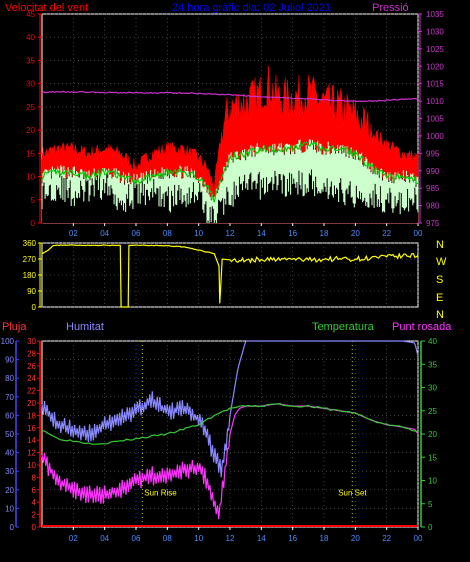  What do you see at coordinates (30, 243) in the screenshot?
I see `direction-degree-label: 360` at bounding box center [30, 243].